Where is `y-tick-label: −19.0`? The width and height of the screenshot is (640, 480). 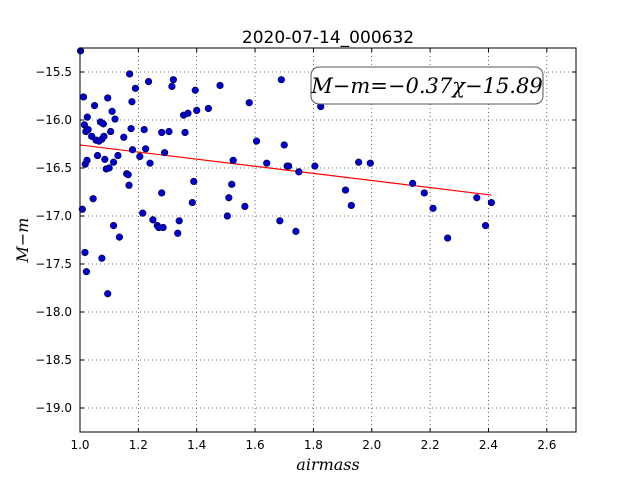
y-tick-label: −19.0 is located at coordinates (53, 408).